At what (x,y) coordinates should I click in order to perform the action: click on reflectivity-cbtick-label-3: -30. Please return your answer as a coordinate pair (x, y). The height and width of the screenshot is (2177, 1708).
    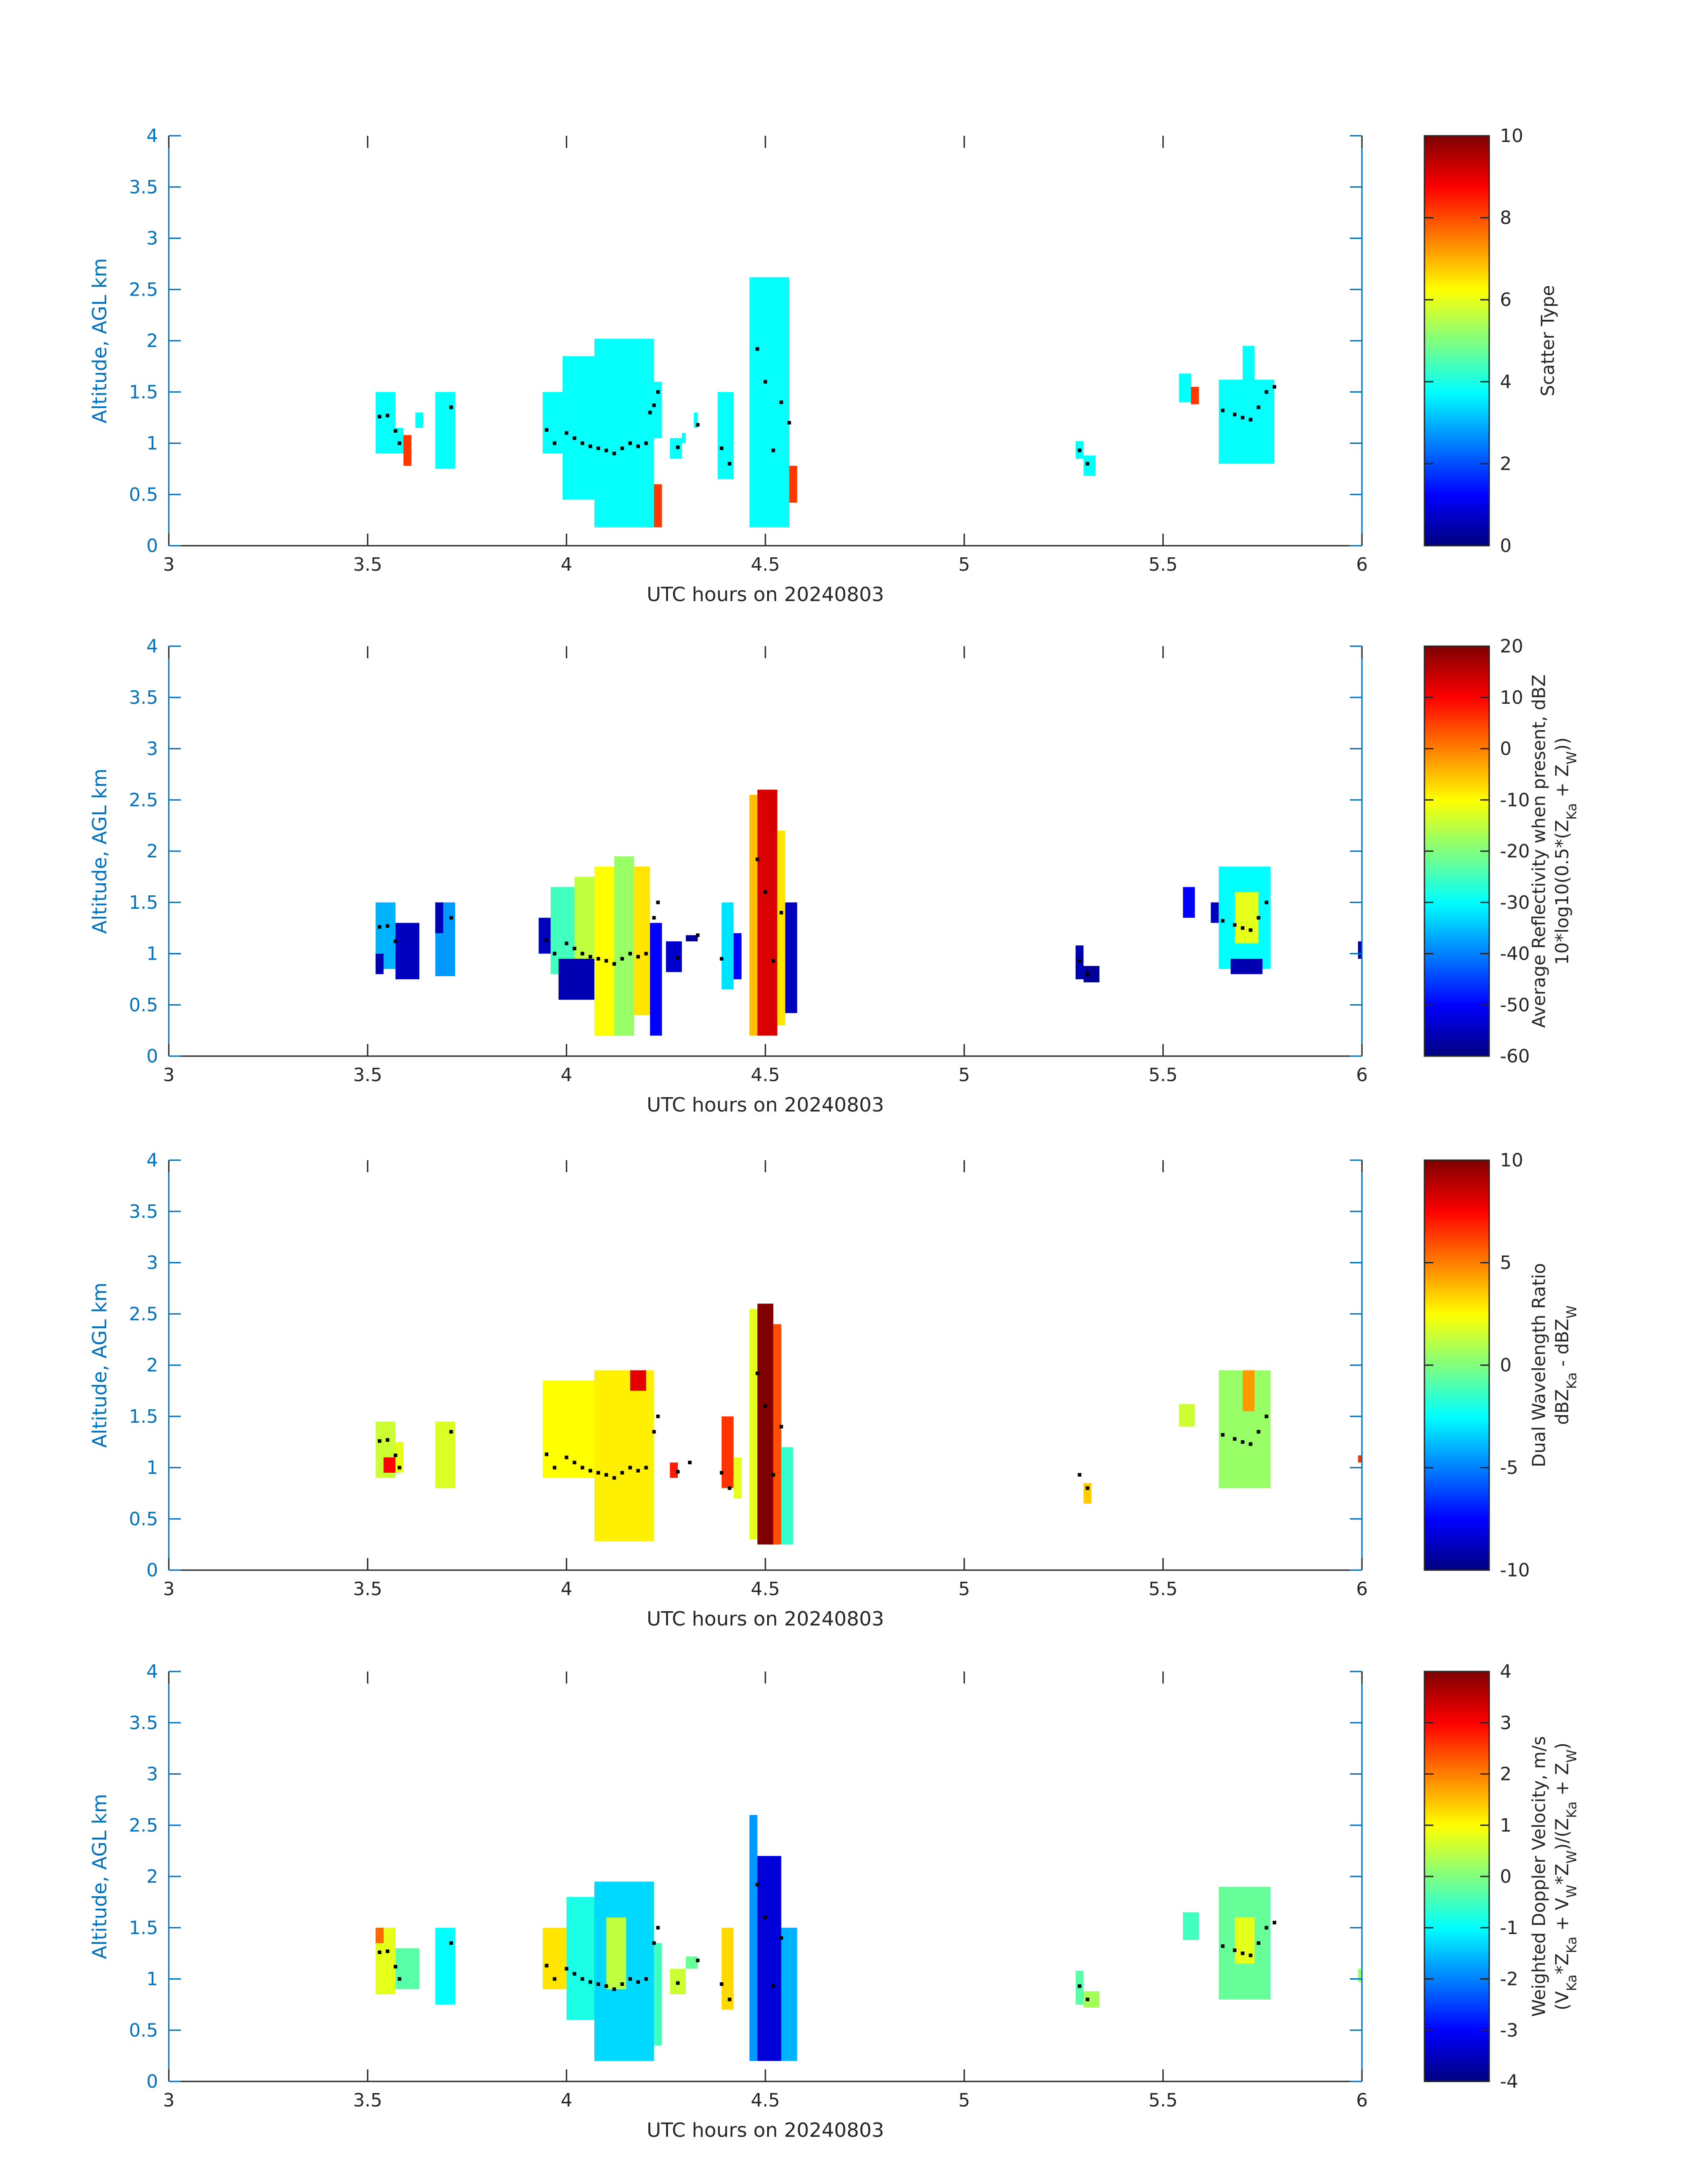
    Looking at the image, I should click on (1515, 902).